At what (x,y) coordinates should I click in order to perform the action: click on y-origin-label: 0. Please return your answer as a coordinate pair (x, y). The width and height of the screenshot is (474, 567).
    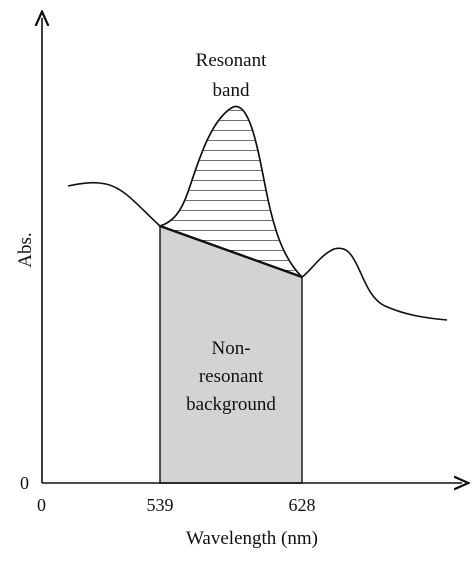
    Looking at the image, I should click on (24, 483).